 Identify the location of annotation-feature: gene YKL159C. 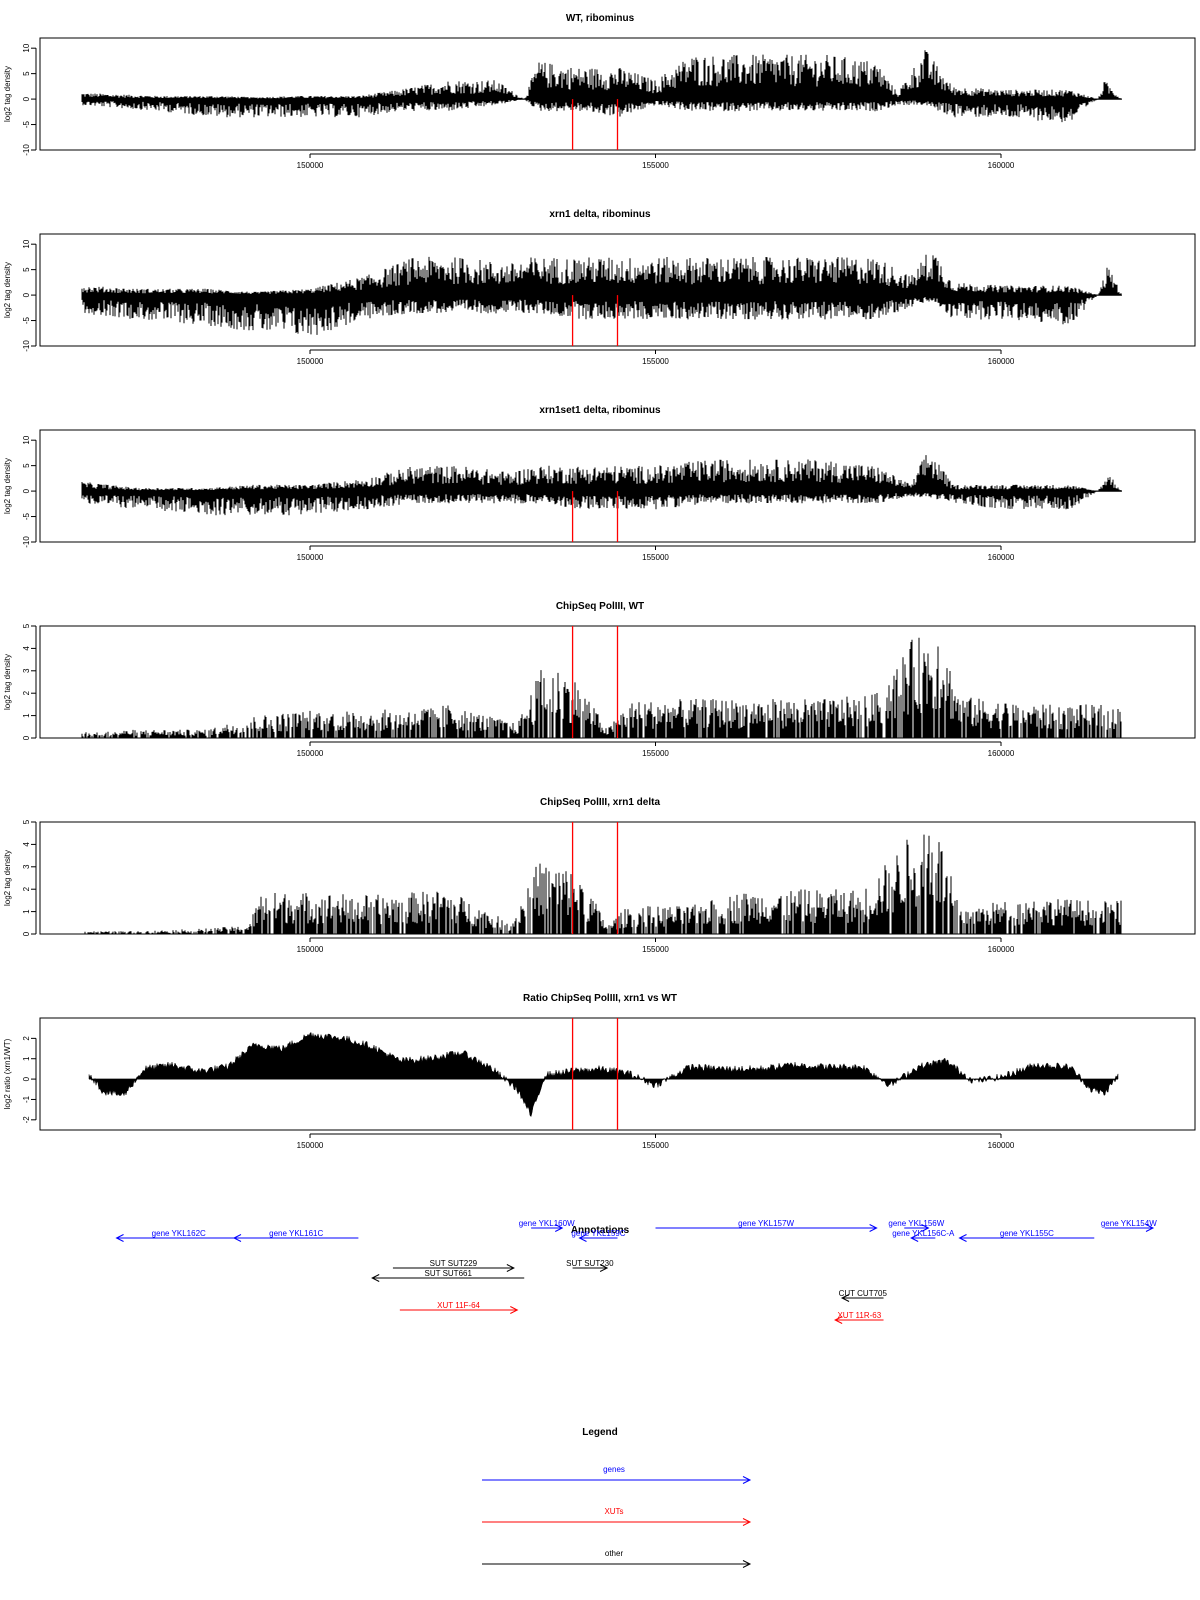
(598, 1235).